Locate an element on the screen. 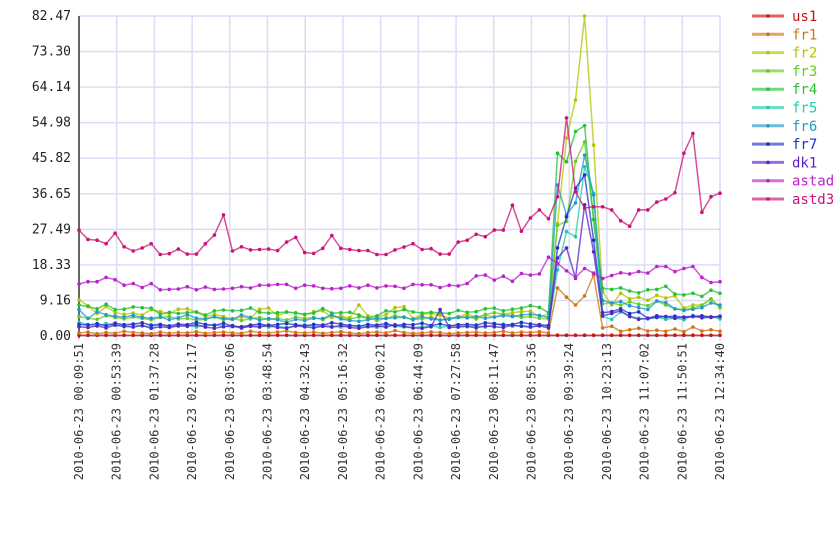 This screenshot has width=840, height=560. y-tick-label: 45.82 is located at coordinates (51, 158).